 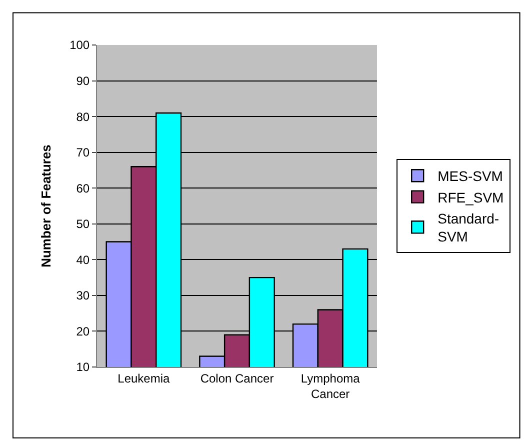 I want to click on y-axis-title: Number of Features, so click(x=46, y=206).